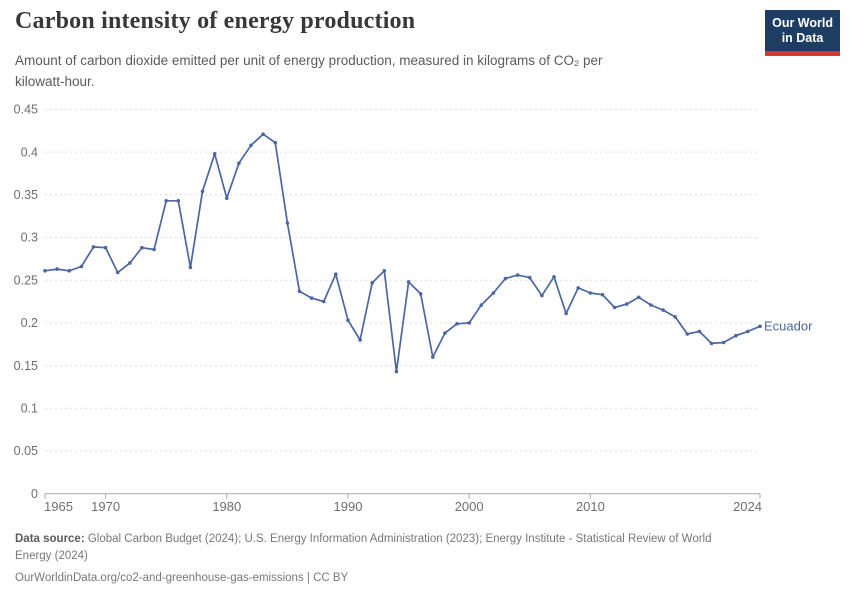 The width and height of the screenshot is (850, 600). Describe the element at coordinates (788, 325) in the screenshot. I see `series-label-ecuador: Ecuador` at that location.